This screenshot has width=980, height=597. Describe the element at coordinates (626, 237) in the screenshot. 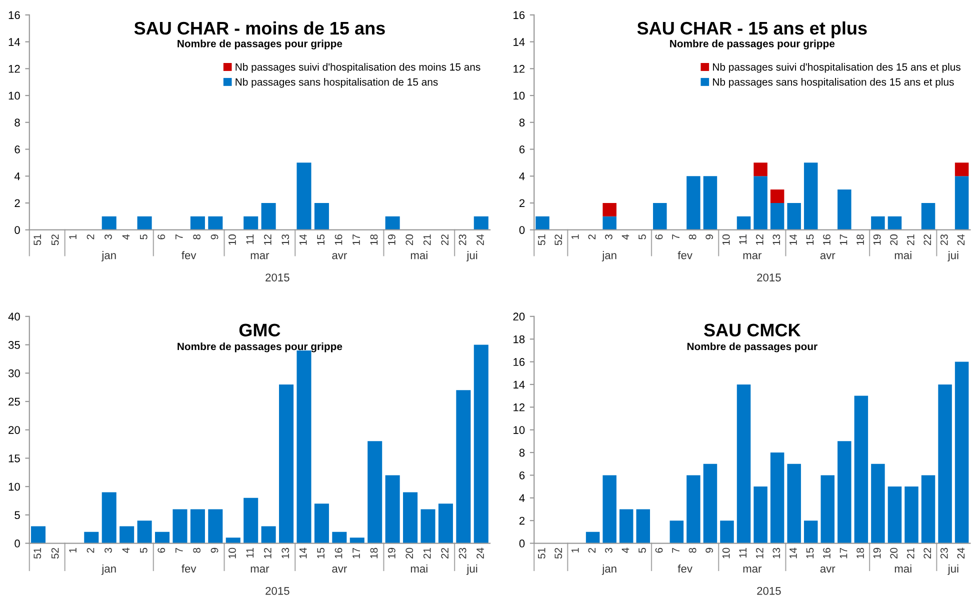

I see `x-tick-label: 4` at that location.